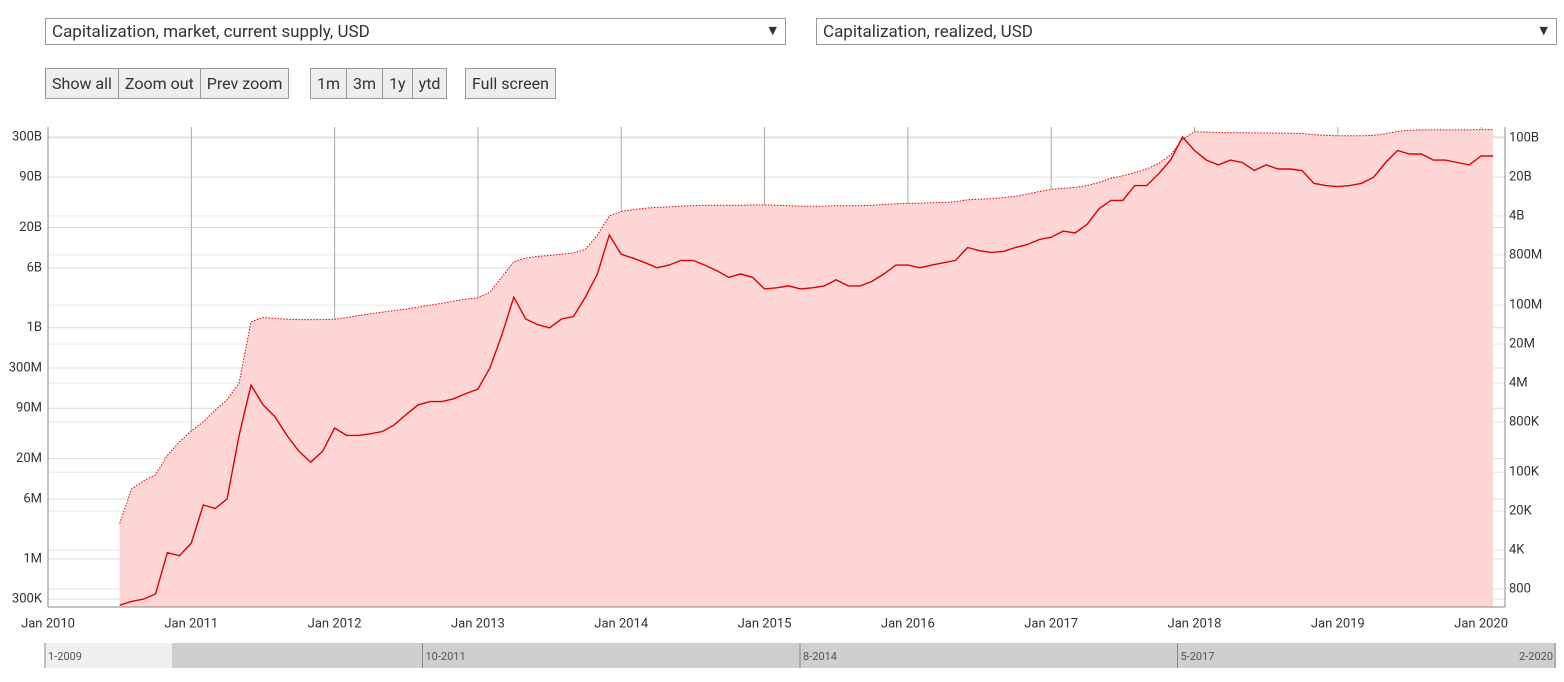 Image resolution: width=1564 pixels, height=682 pixels. Describe the element at coordinates (244, 83) in the screenshot. I see `button: Prev zoom` at that location.